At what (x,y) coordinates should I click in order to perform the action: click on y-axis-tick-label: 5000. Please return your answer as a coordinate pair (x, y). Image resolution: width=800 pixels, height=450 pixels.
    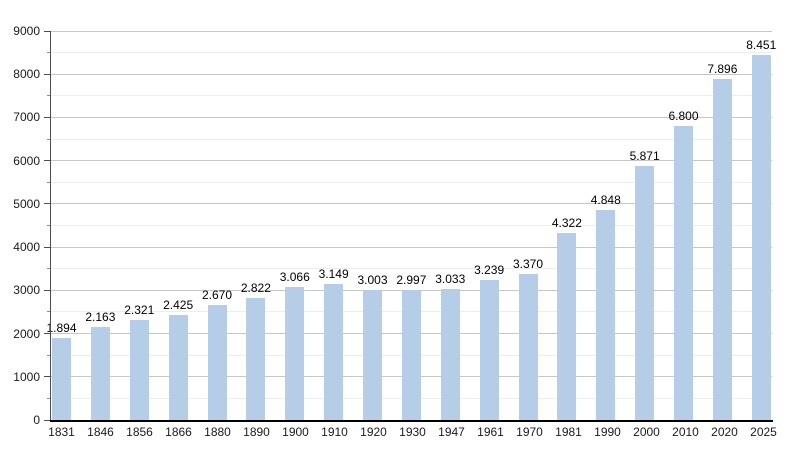
    Looking at the image, I should click on (26, 203).